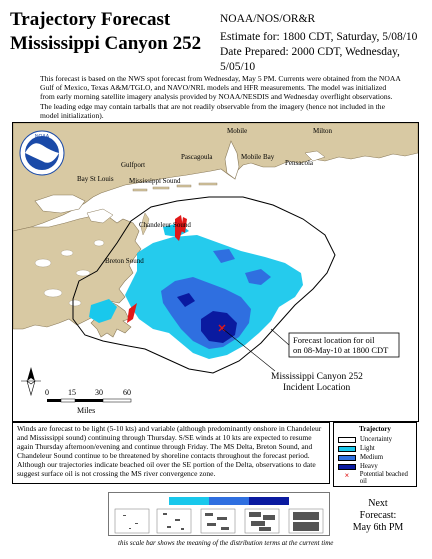 Image resolution: width=432 pixels, height=559 pixels. Describe the element at coordinates (86, 410) in the screenshot. I see `scale-unit: Miles` at that location.